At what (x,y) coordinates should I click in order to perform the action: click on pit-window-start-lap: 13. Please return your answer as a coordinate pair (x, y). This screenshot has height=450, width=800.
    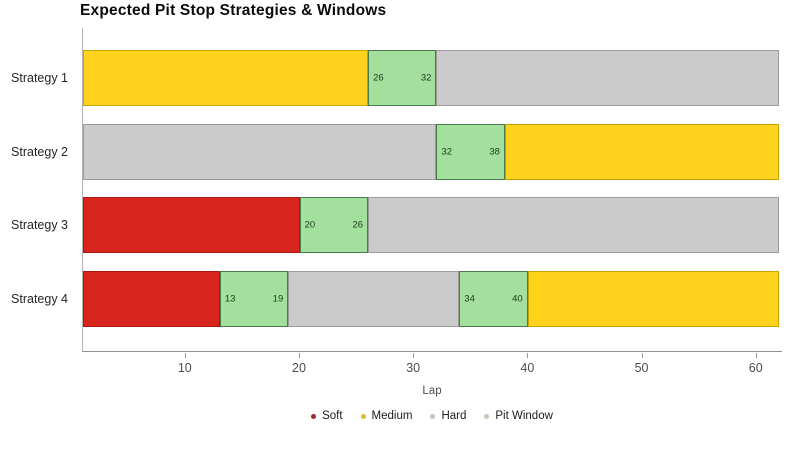
    Looking at the image, I should click on (230, 298).